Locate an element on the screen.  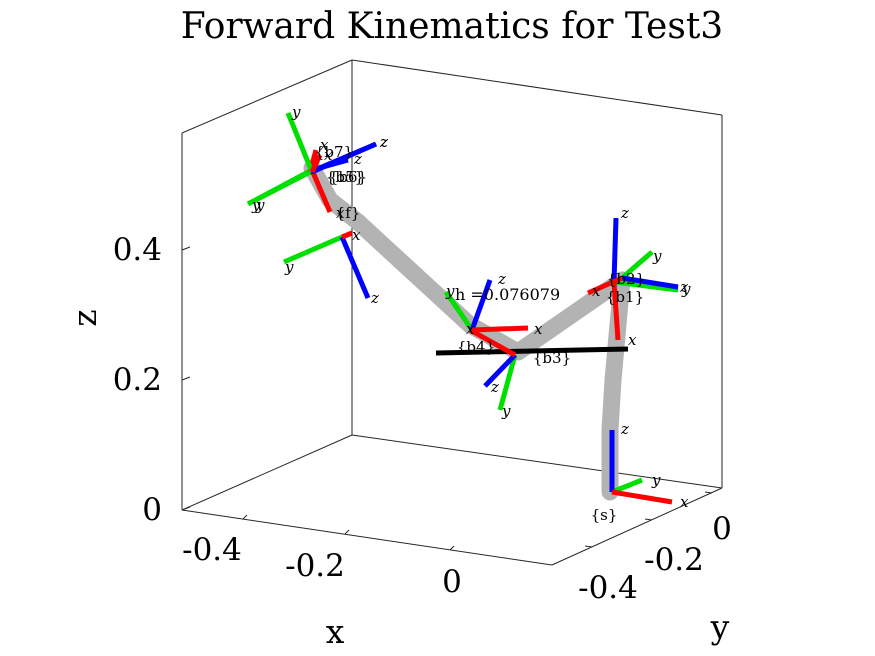
x-tick-label: -0.2 is located at coordinates (315, 566).